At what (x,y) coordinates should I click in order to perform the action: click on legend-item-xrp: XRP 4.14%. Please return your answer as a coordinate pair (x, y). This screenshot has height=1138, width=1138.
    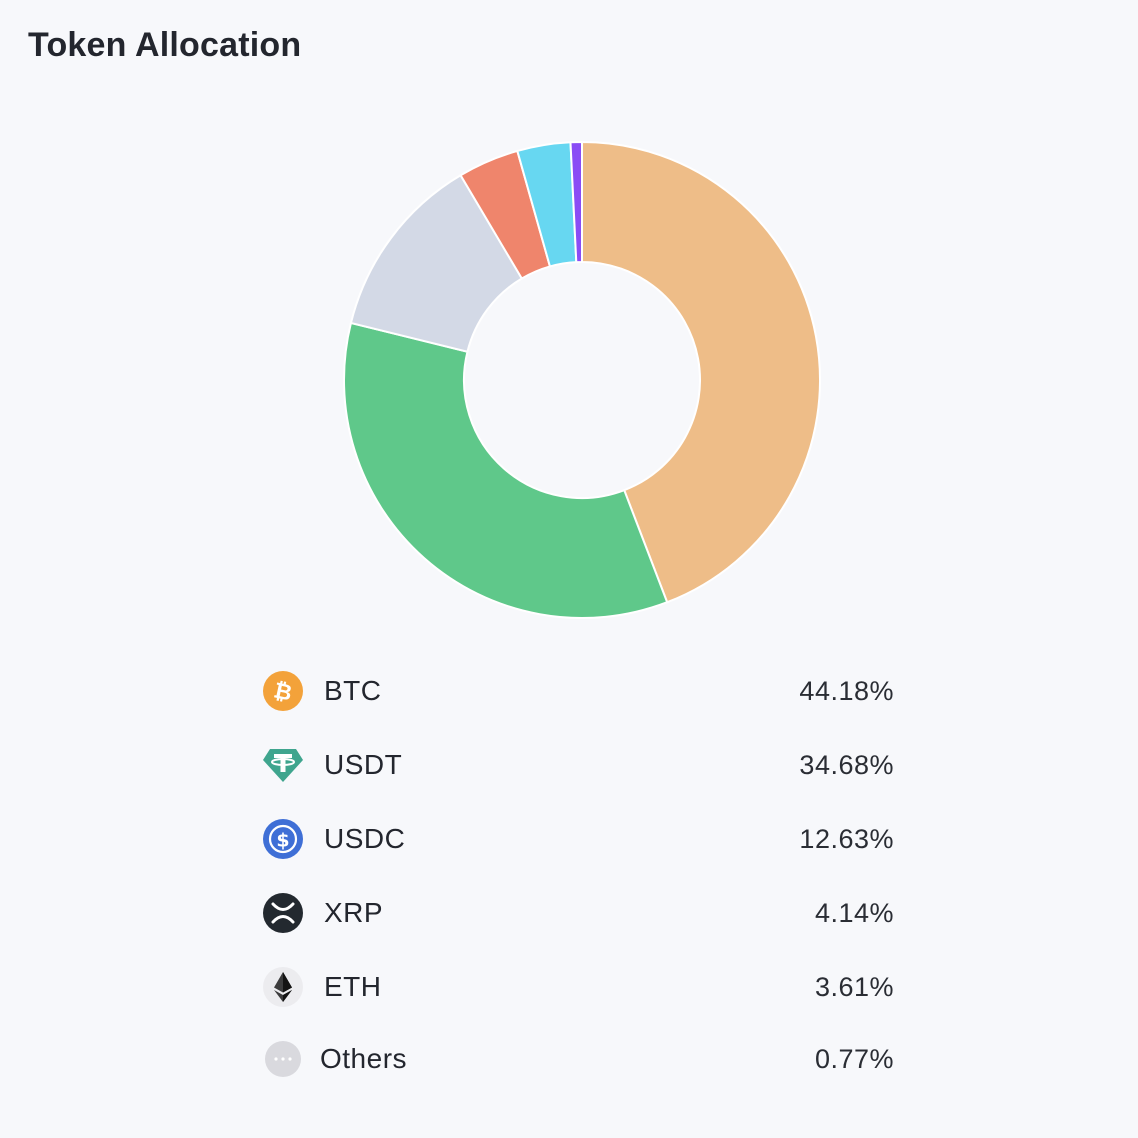
    Looking at the image, I should click on (578, 913).